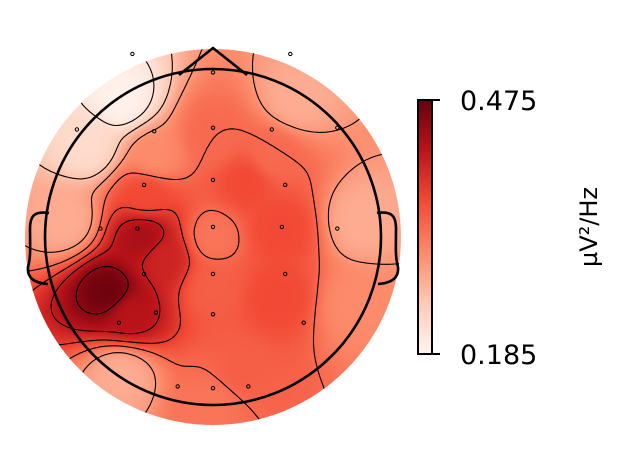 The height and width of the screenshot is (454, 633). What do you see at coordinates (498, 355) in the screenshot?
I see `colorbar-tick-label: 0.185` at bounding box center [498, 355].